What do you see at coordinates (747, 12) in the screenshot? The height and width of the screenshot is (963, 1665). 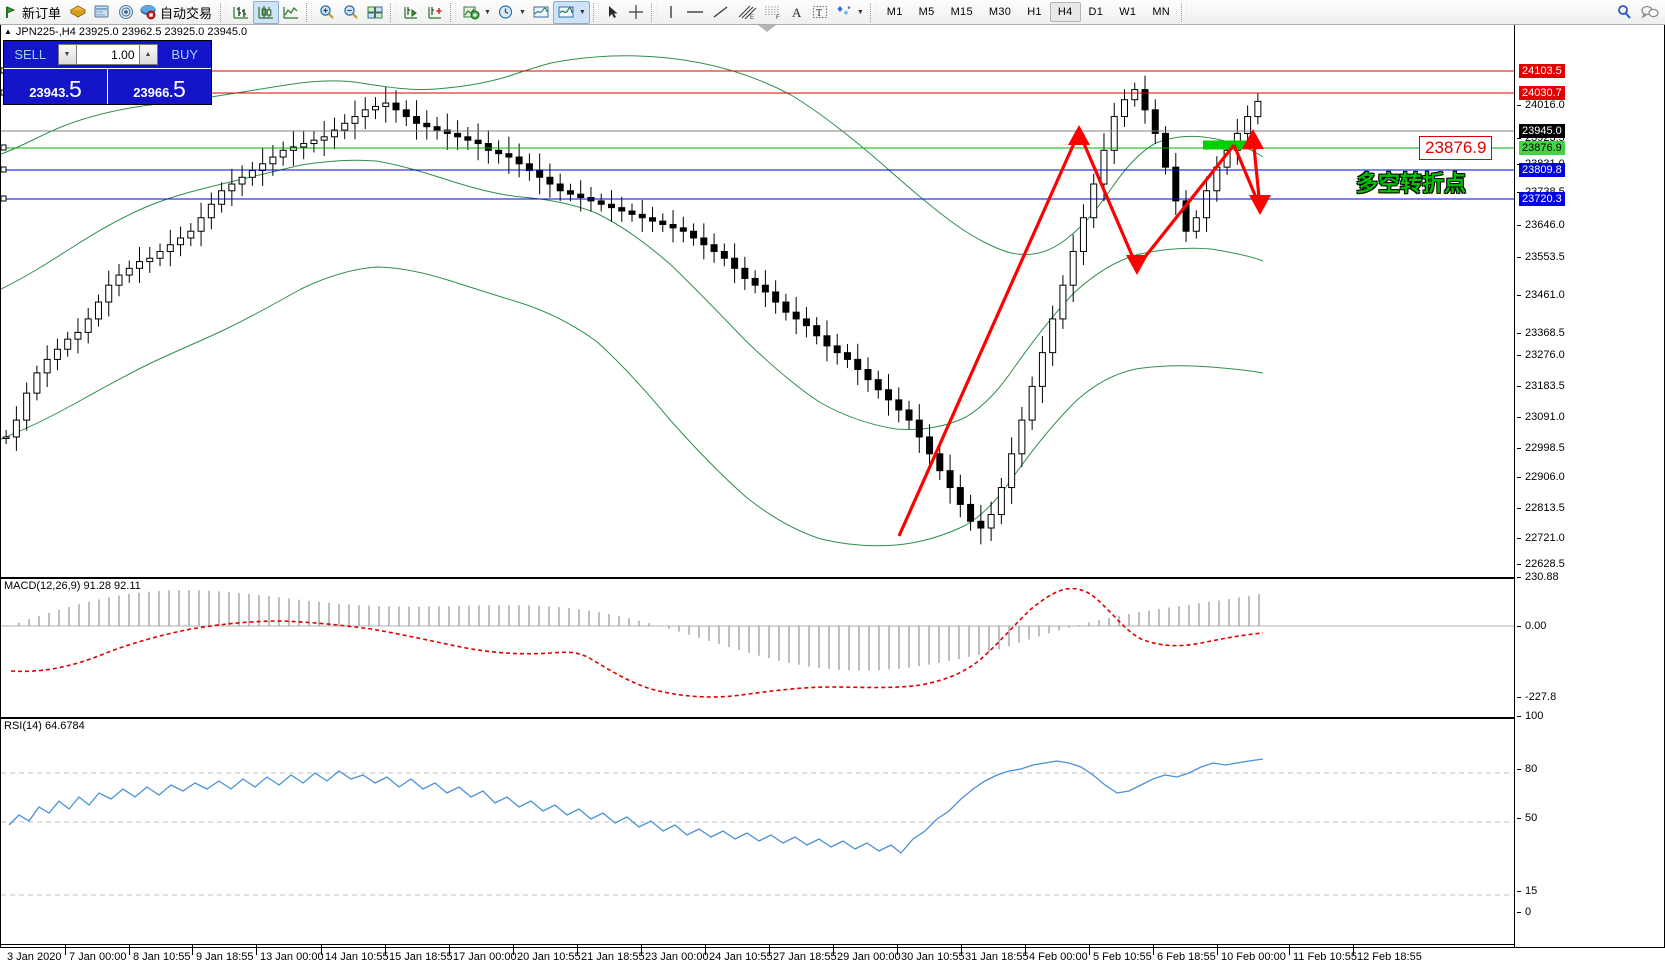 I see `equidistant-channel-button: E` at bounding box center [747, 12].